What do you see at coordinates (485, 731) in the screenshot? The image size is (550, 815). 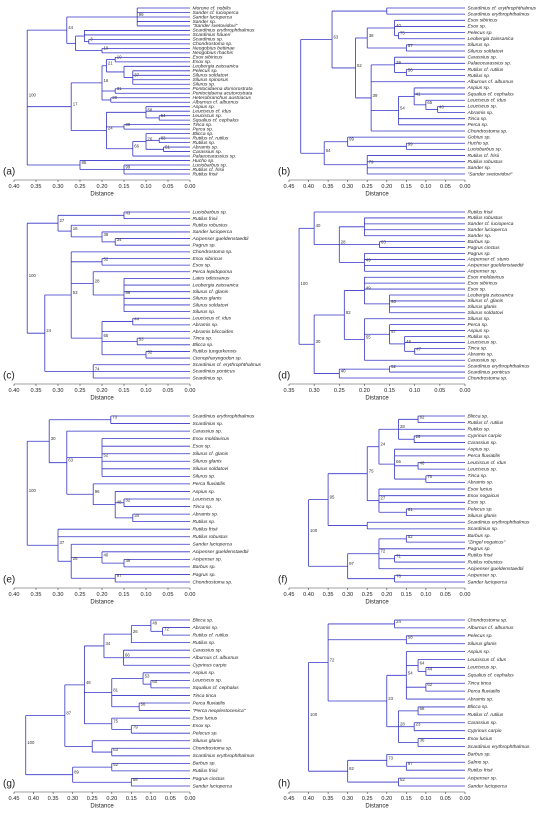 I see `leaf-label: Cyprinus carpio` at bounding box center [485, 731].